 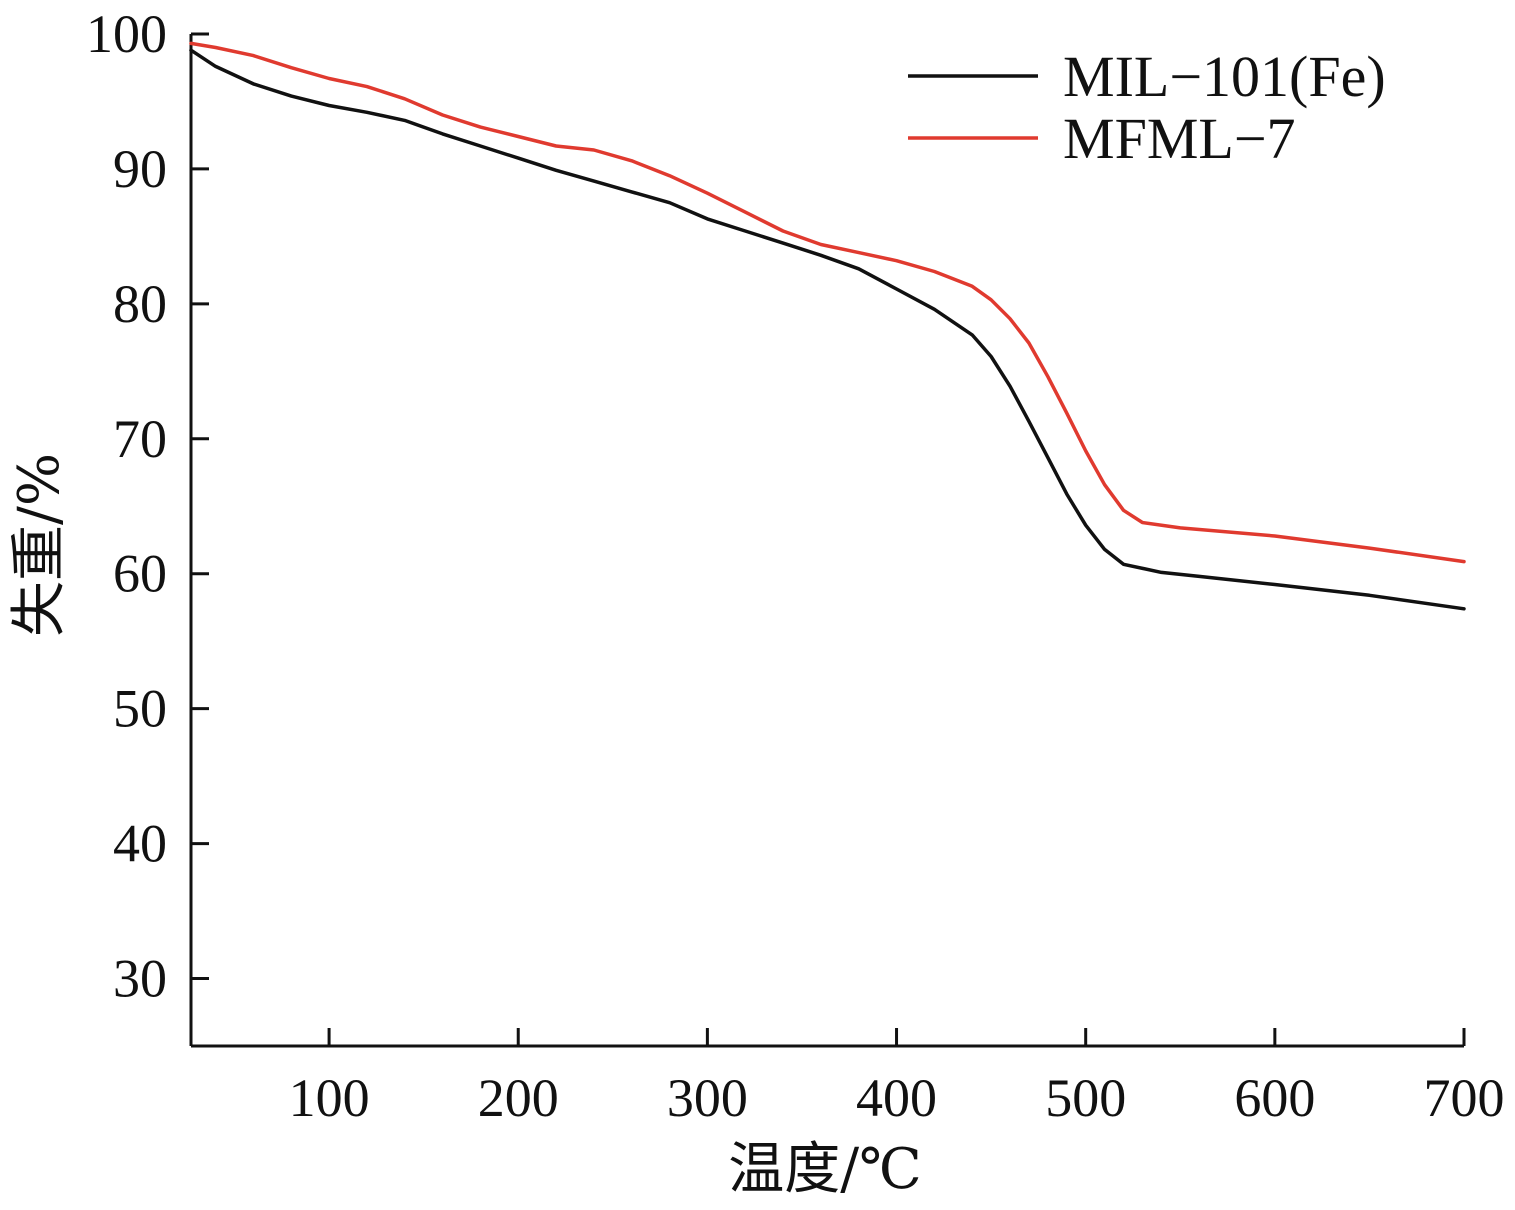 What do you see at coordinates (140, 169) in the screenshot?
I see `y-tick-label-90: 90` at bounding box center [140, 169].